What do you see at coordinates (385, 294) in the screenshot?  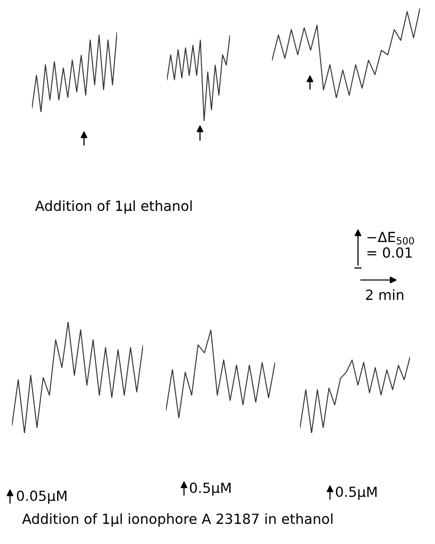 I see `text: 2 min` at bounding box center [385, 294].